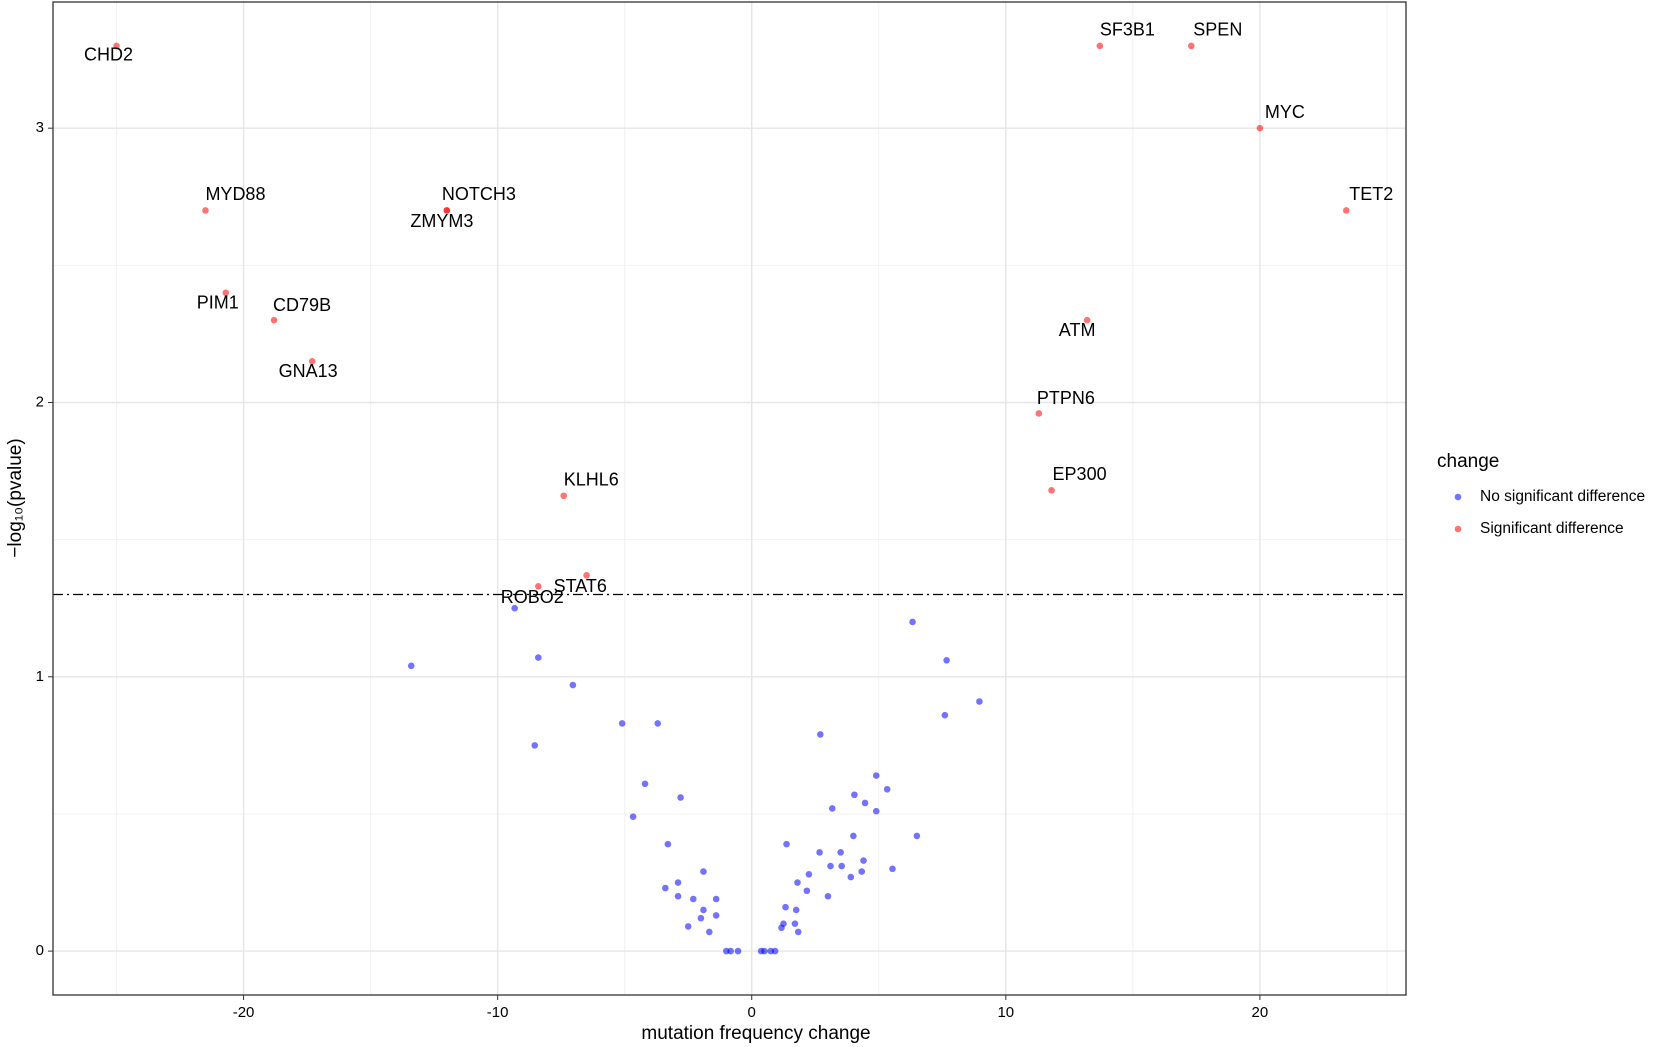 This screenshot has height=1047, width=1659. What do you see at coordinates (752, 1012) in the screenshot?
I see `x-tick-label: 0` at bounding box center [752, 1012].